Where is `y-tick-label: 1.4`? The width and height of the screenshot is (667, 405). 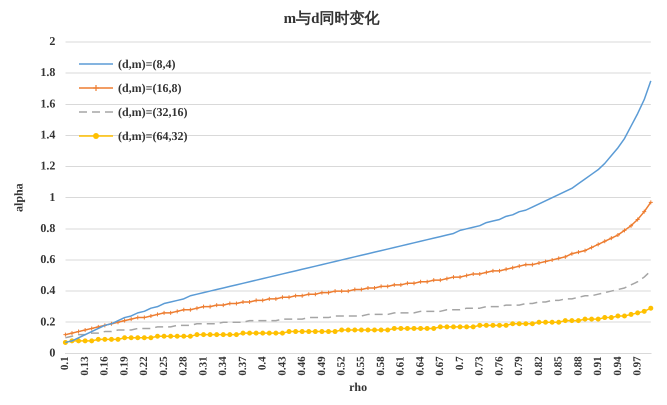
y-tick-label: 1.4 is located at coordinates (48, 135).